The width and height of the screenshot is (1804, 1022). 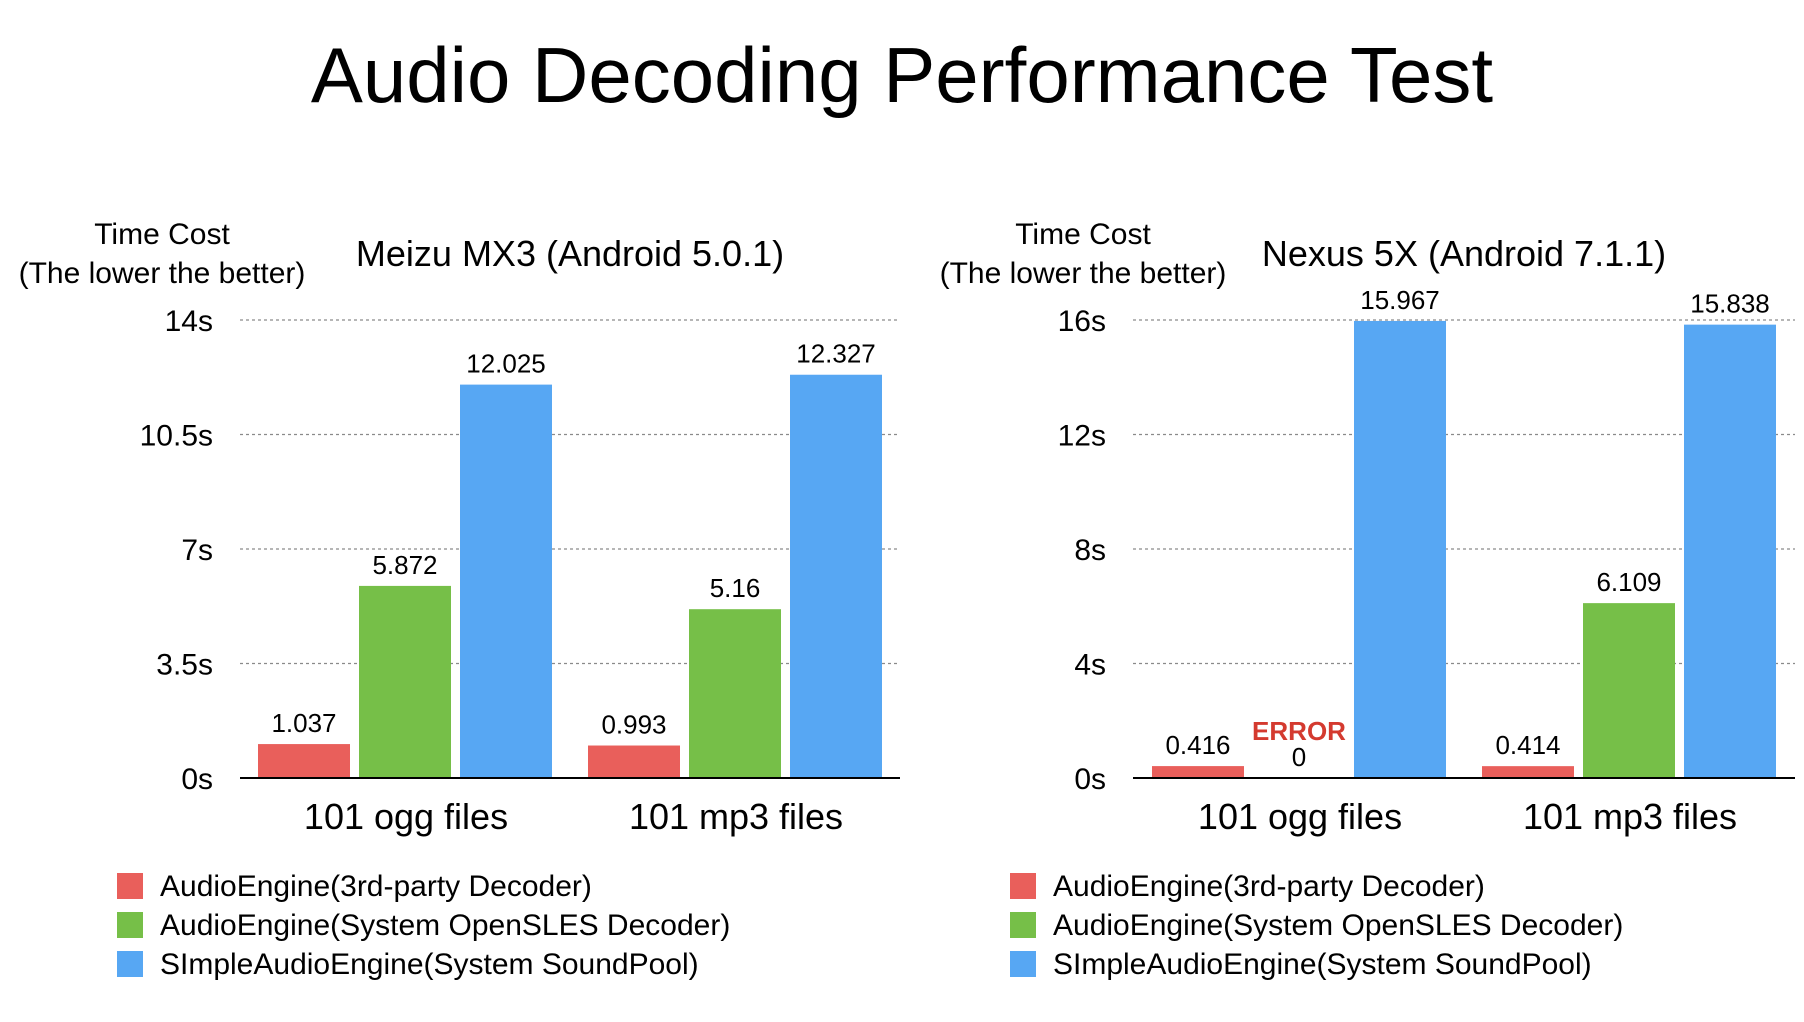 What do you see at coordinates (445, 925) in the screenshot?
I see `chart-0-legend-label: AudioEngine(System OpenSLES Decoder)` at bounding box center [445, 925].